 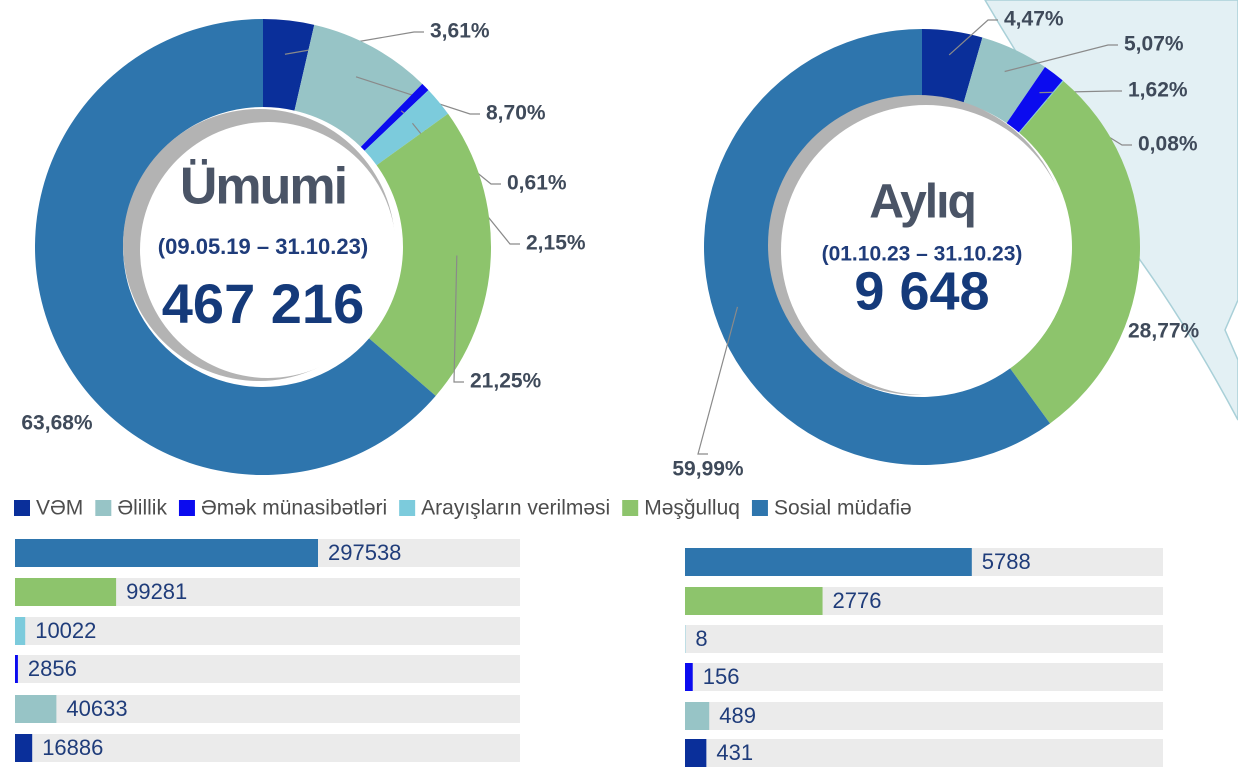 What do you see at coordinates (1034, 19) in the screenshot?
I see `value-label: 4,47%` at bounding box center [1034, 19].